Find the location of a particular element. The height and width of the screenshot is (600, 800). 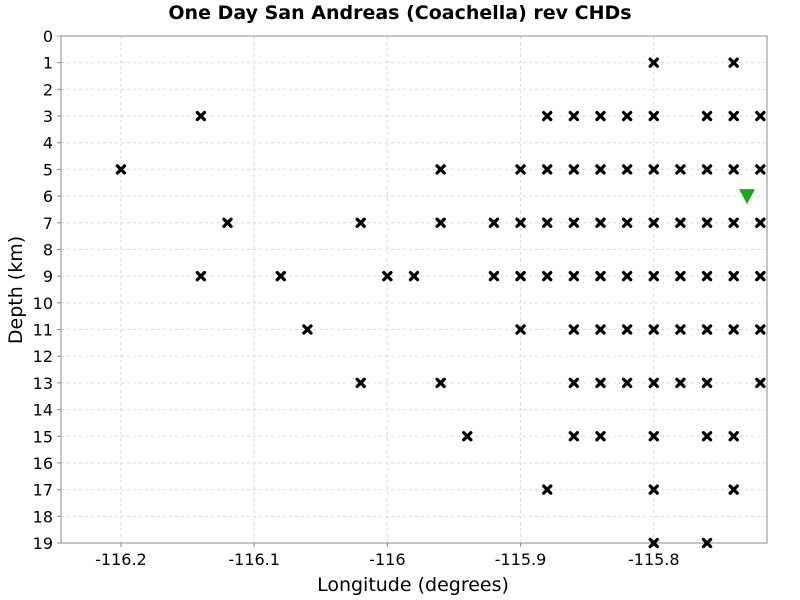

y-tick-label: 13 is located at coordinates (43, 383).